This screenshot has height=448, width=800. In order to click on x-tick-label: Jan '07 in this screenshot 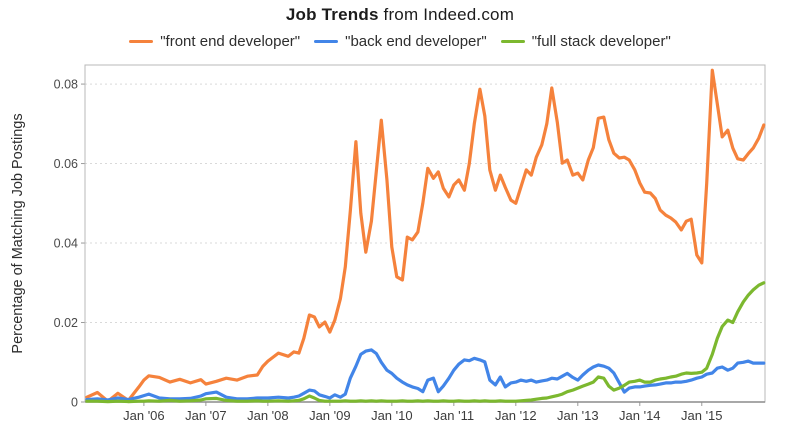, I will do `click(206, 415)`.